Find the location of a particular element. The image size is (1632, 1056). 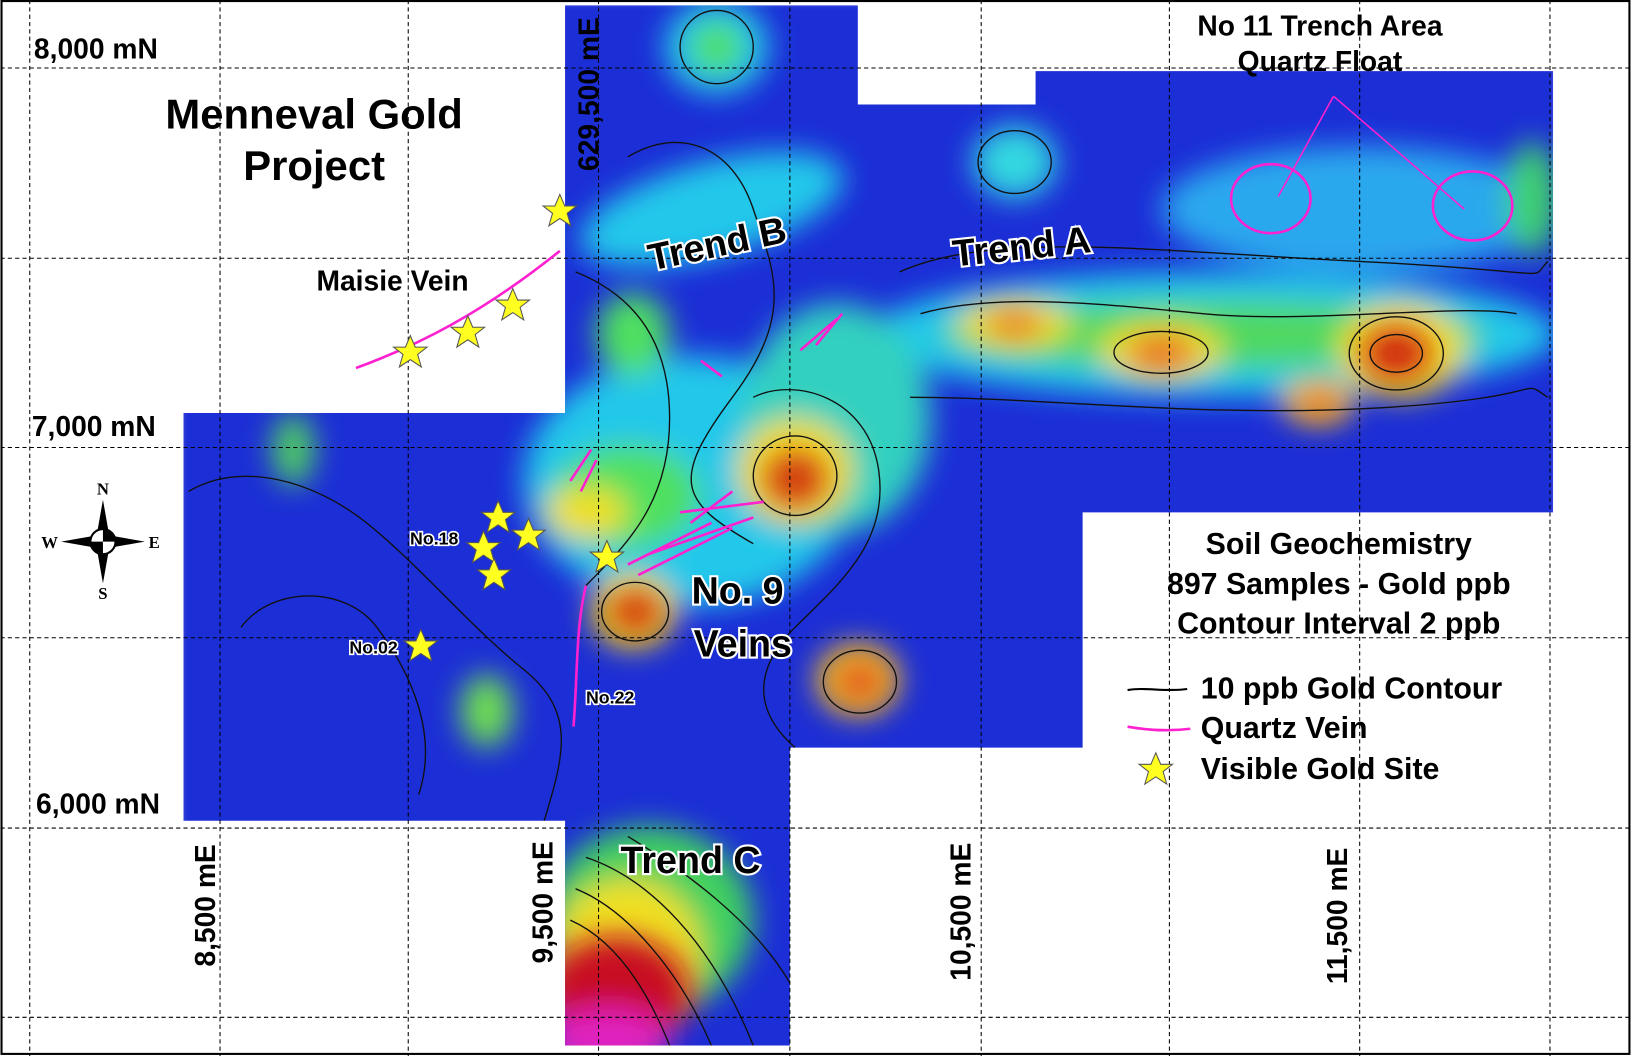

compass: N S W E is located at coordinates (100, 542).